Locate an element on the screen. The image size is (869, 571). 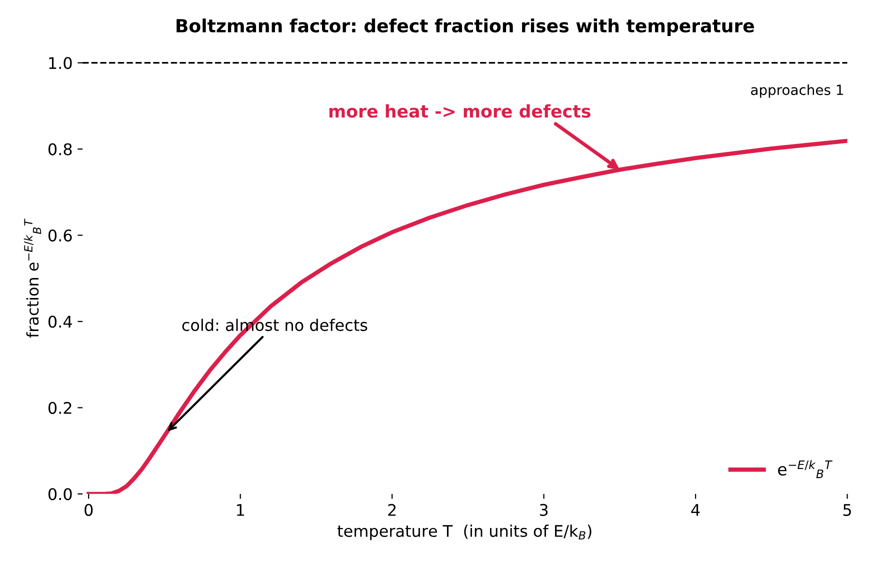
x-tick-label: 4 is located at coordinates (695, 510).